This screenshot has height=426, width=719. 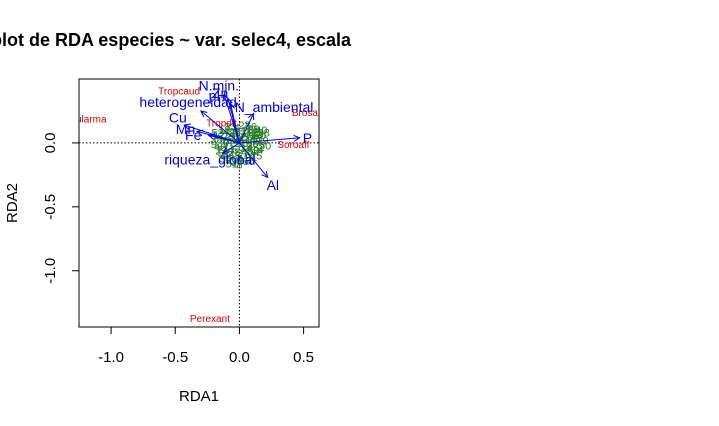 What do you see at coordinates (179, 92) in the screenshot?
I see `species-label: Tropcaud` at bounding box center [179, 92].